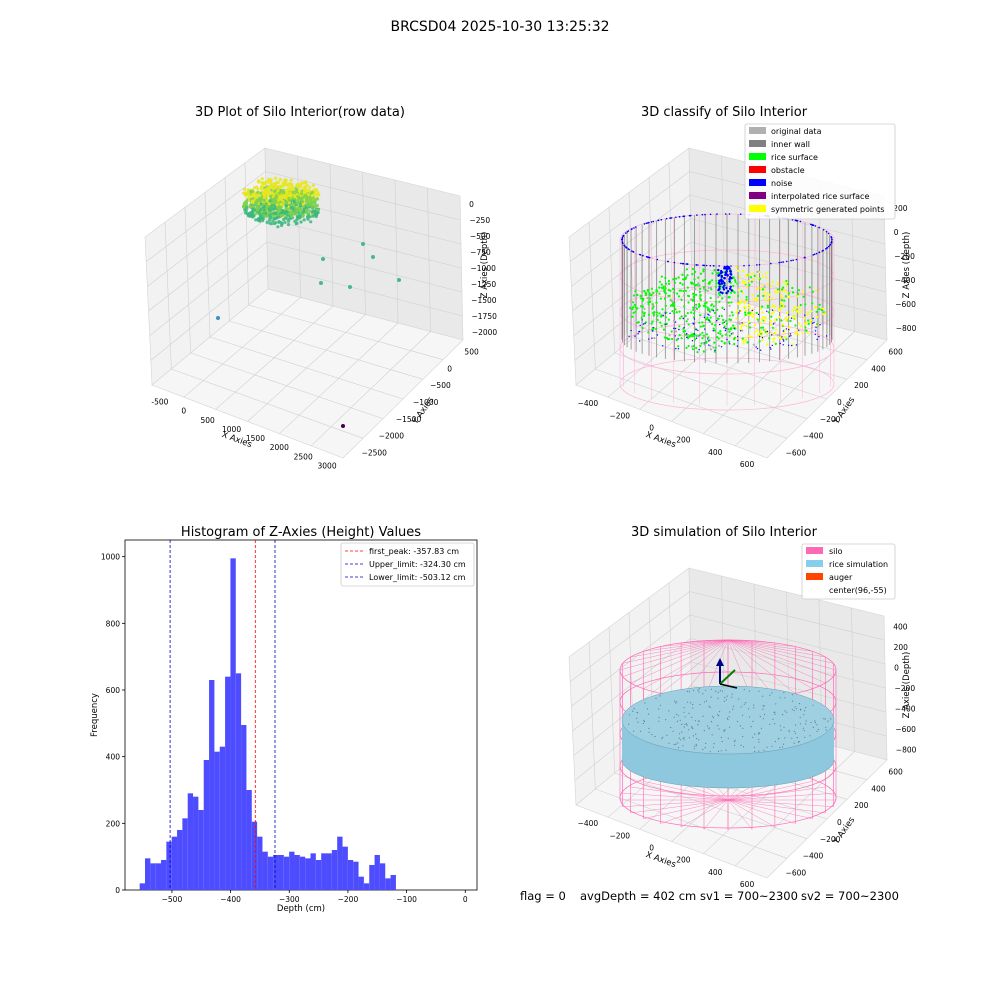 The height and width of the screenshot is (1000, 1000). I want to click on p1-z-tick: −250, so click(480, 220).